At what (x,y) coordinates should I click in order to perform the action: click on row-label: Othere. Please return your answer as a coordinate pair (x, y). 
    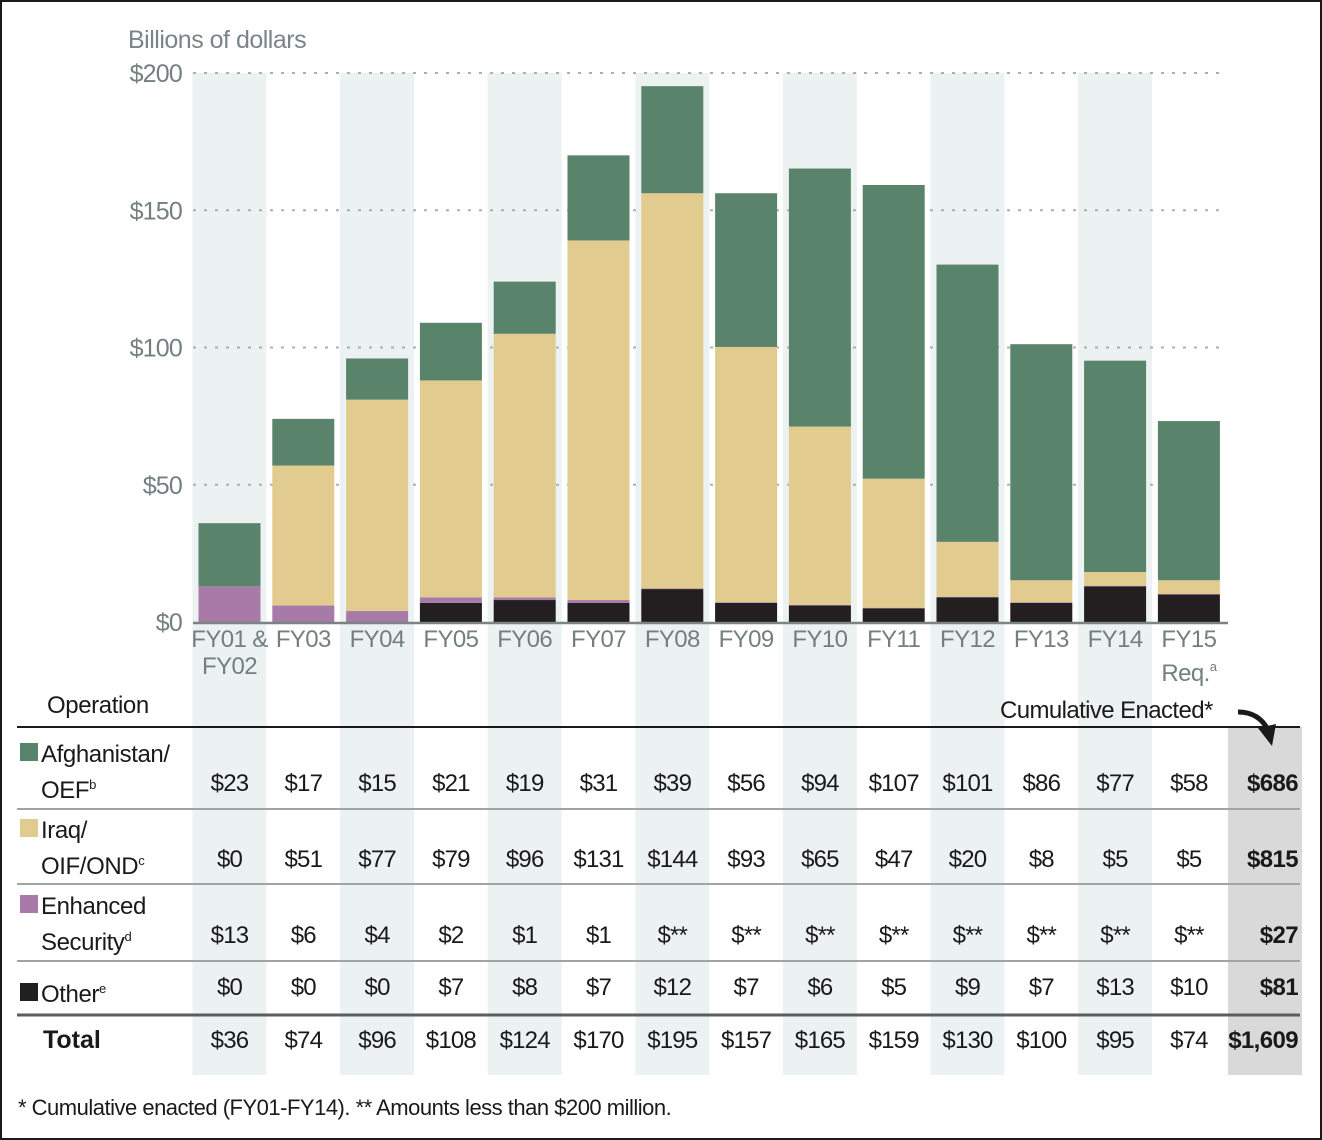
    Looking at the image, I should click on (63, 992).